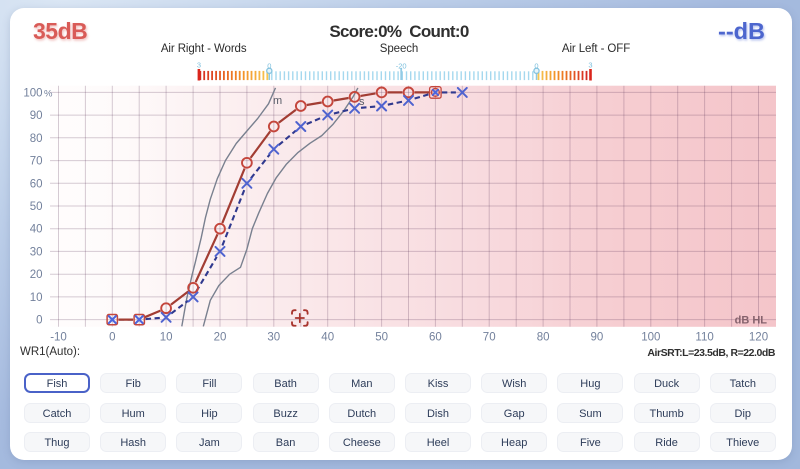  Describe the element at coordinates (362, 102) in the screenshot. I see `svg-text: s` at that location.